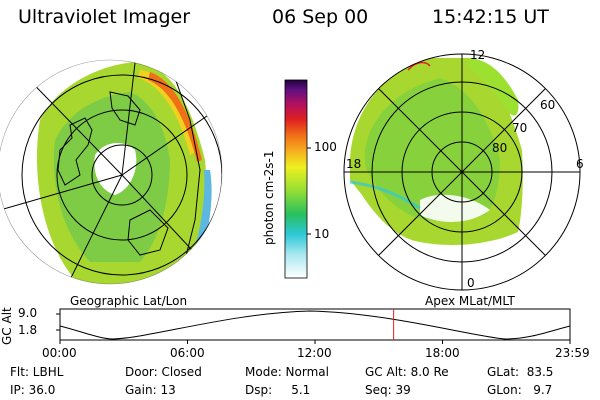  Describe the element at coordinates (296, 179) in the screenshot. I see `colorbar` at that location.